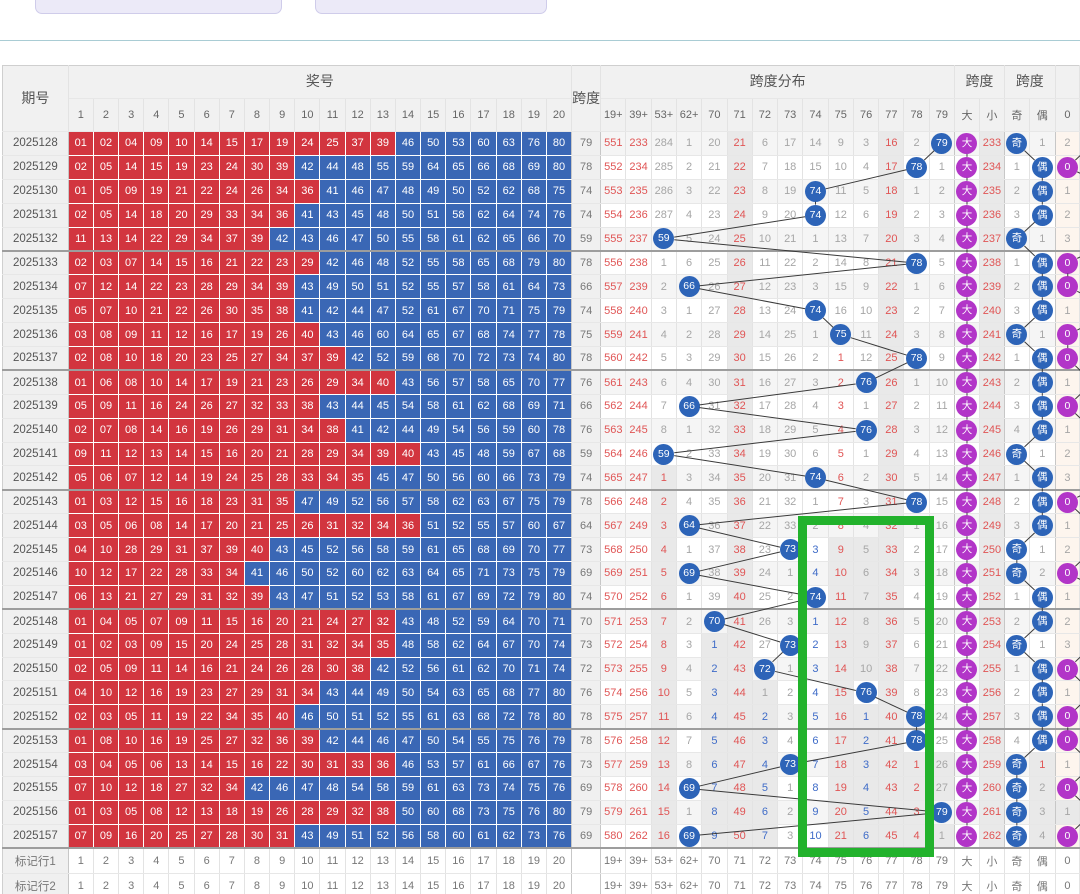 This screenshot has width=1080, height=894. Describe the element at coordinates (207, 359) in the screenshot. I see `ball-cell: 23` at that location.